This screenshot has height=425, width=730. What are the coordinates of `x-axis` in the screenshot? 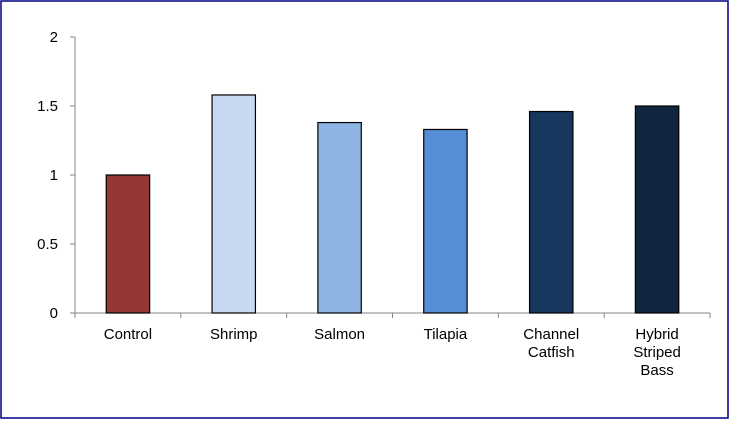 It's located at (392, 315).